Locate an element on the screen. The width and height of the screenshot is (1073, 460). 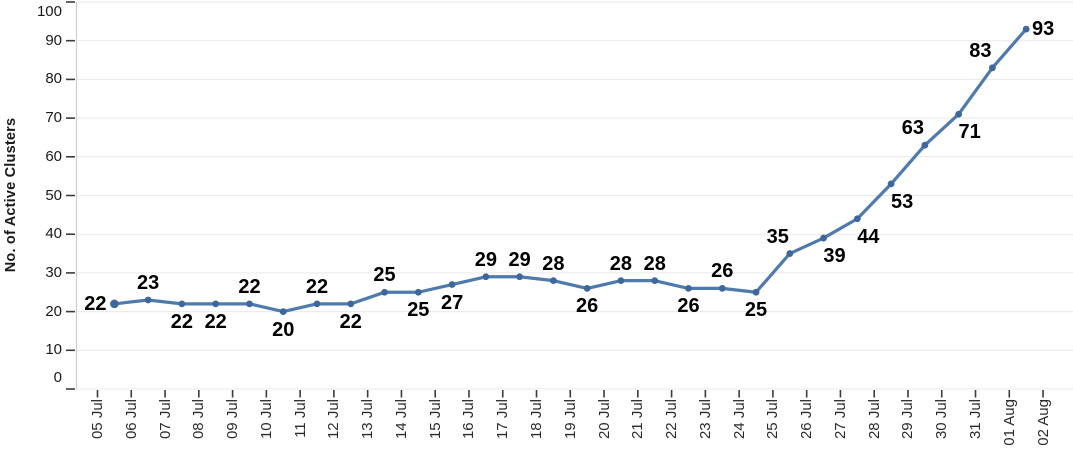
x-tick-label: 02 Aug is located at coordinates (1043, 422).